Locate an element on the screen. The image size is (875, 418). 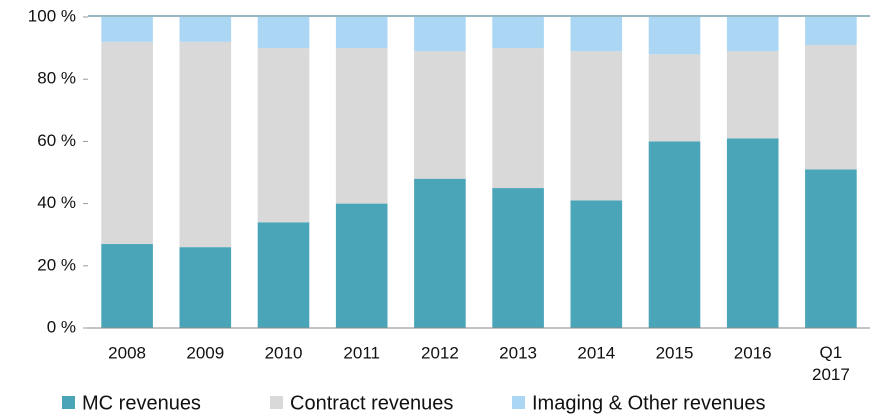
legend-label: MC revenues is located at coordinates (141, 403).